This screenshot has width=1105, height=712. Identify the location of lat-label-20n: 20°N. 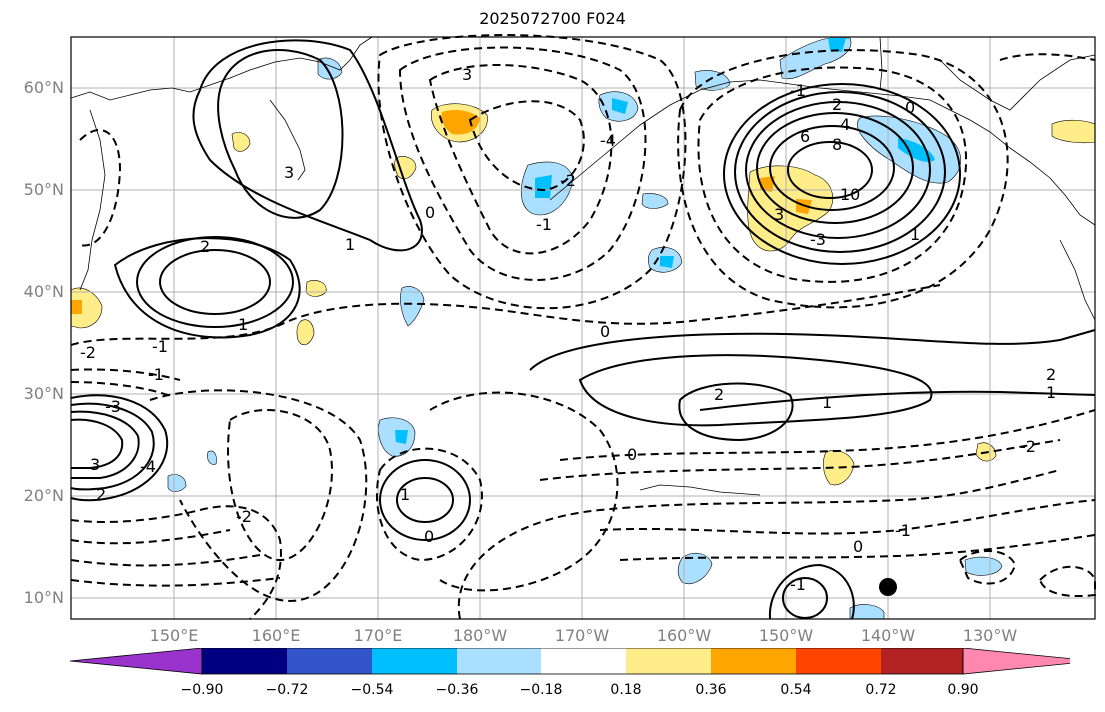
(43, 495).